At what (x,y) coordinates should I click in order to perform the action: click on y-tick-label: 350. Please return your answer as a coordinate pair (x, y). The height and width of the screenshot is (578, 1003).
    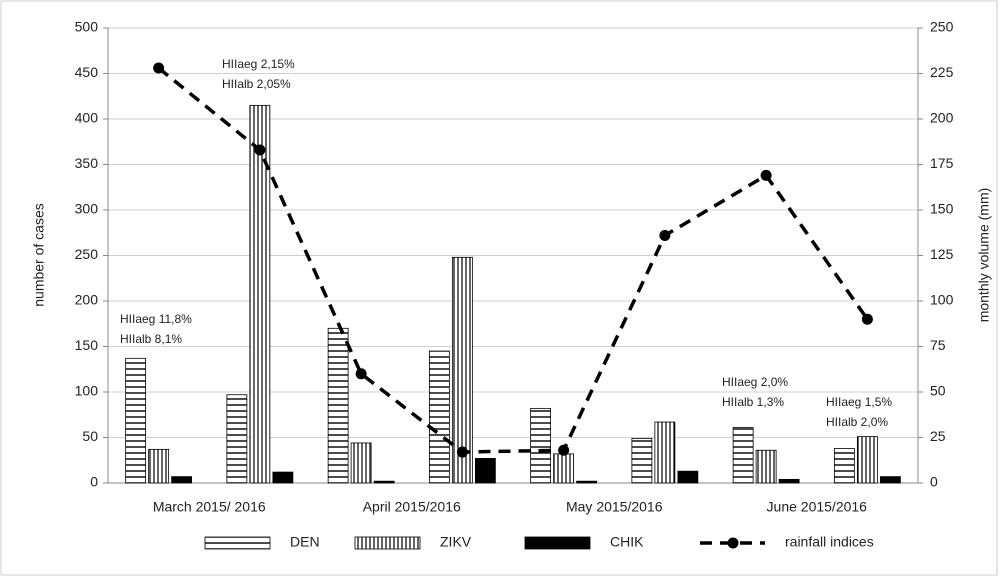
    Looking at the image, I should click on (87, 163).